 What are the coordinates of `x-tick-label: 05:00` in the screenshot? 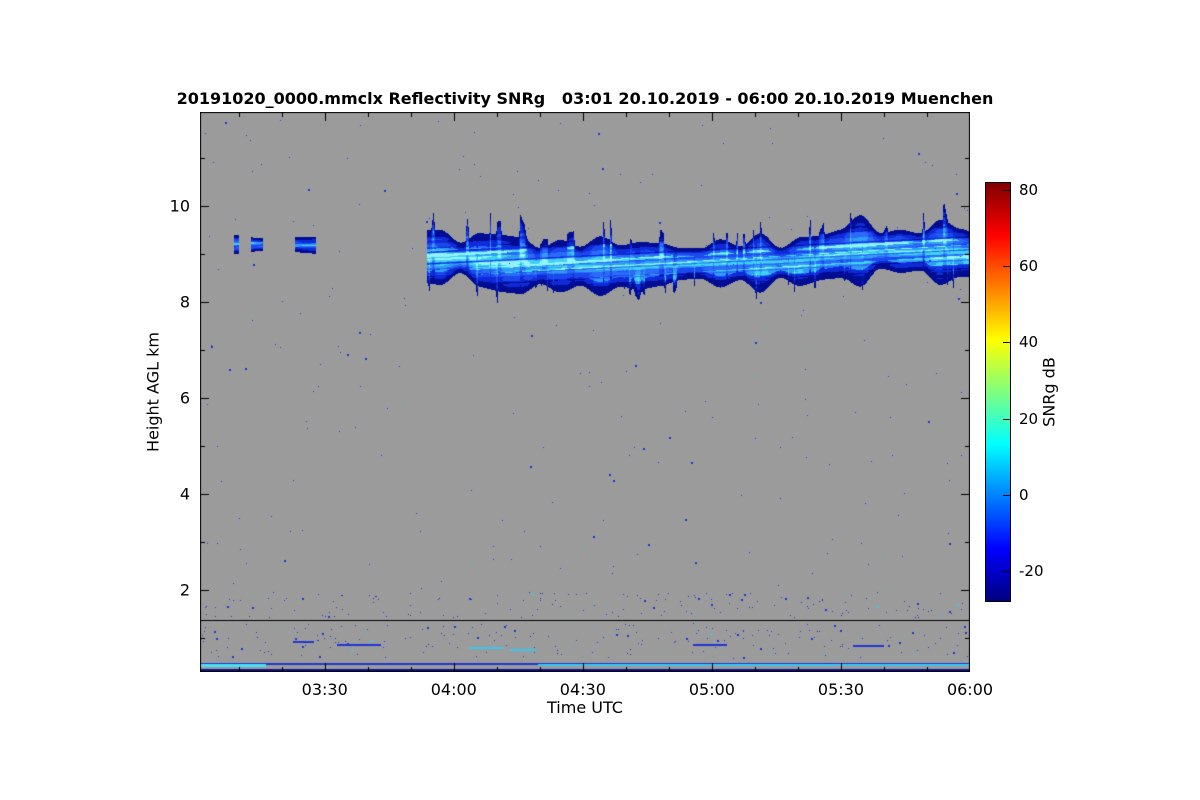 It's located at (711, 689).